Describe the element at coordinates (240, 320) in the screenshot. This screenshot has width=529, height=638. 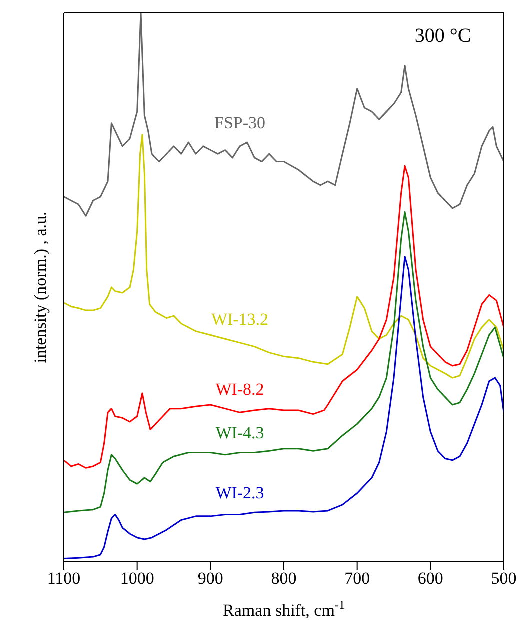
I see `series-label: WI-13.2` at that location.